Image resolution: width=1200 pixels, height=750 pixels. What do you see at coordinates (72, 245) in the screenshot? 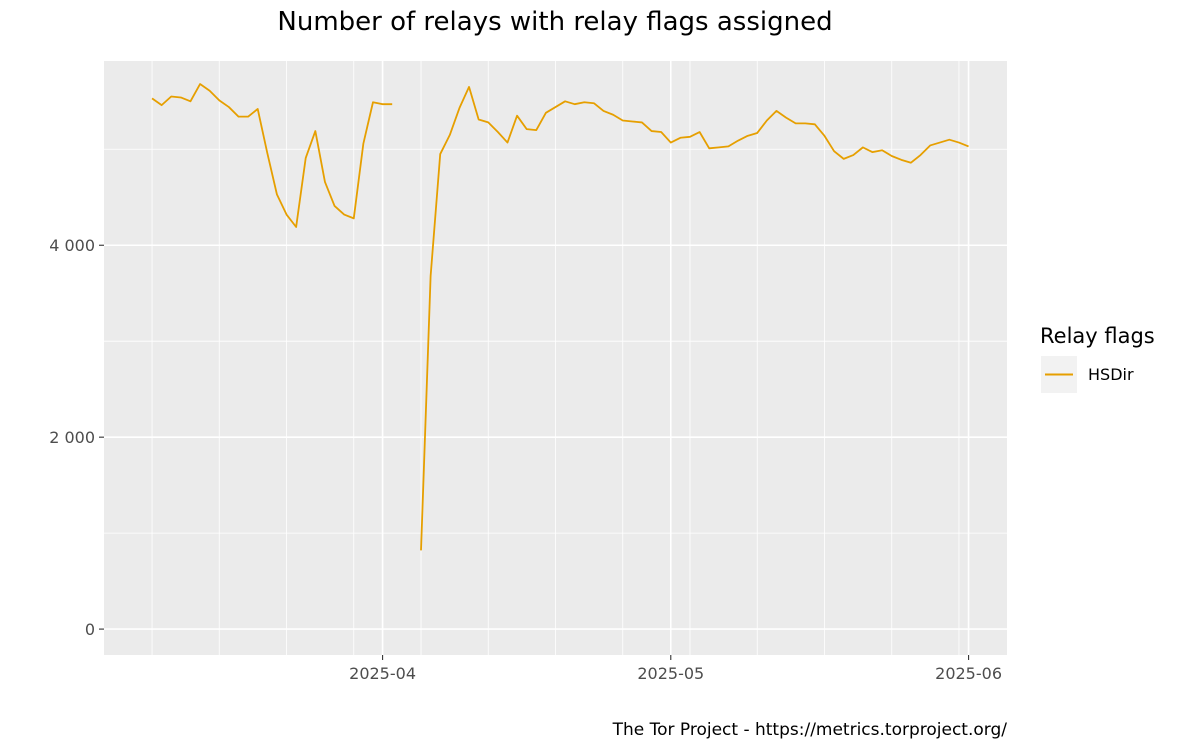
I see `y-tick-label-2: 4 000` at bounding box center [72, 245].